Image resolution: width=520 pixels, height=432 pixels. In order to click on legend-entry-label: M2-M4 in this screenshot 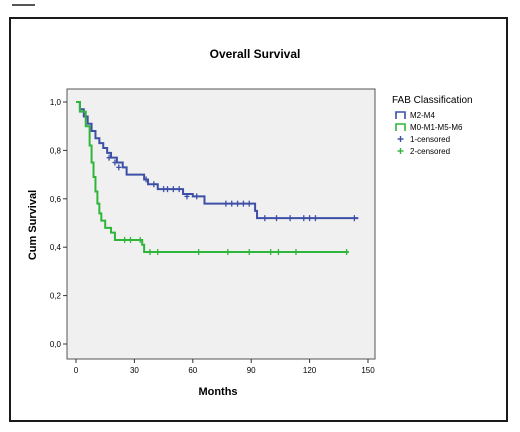, I will do `click(422, 115)`.